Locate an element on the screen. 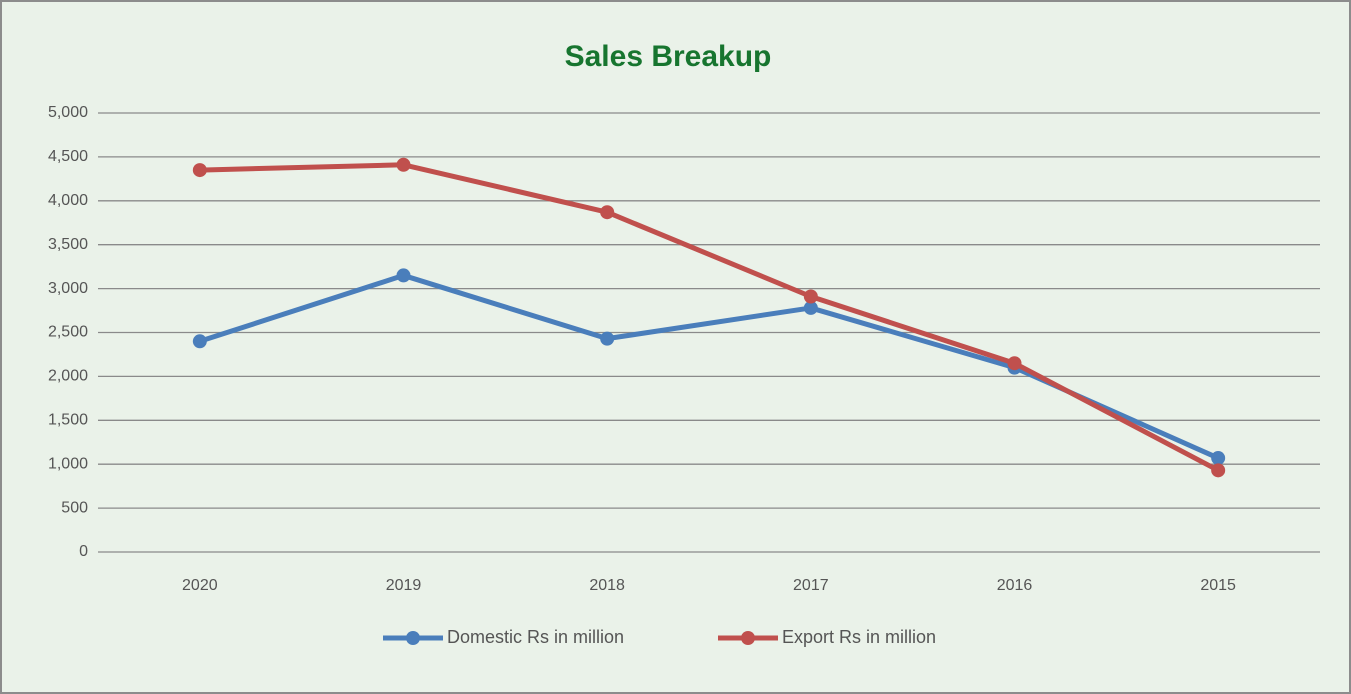 This screenshot has width=1351, height=694. x-tick-label: 2020 is located at coordinates (200, 585).